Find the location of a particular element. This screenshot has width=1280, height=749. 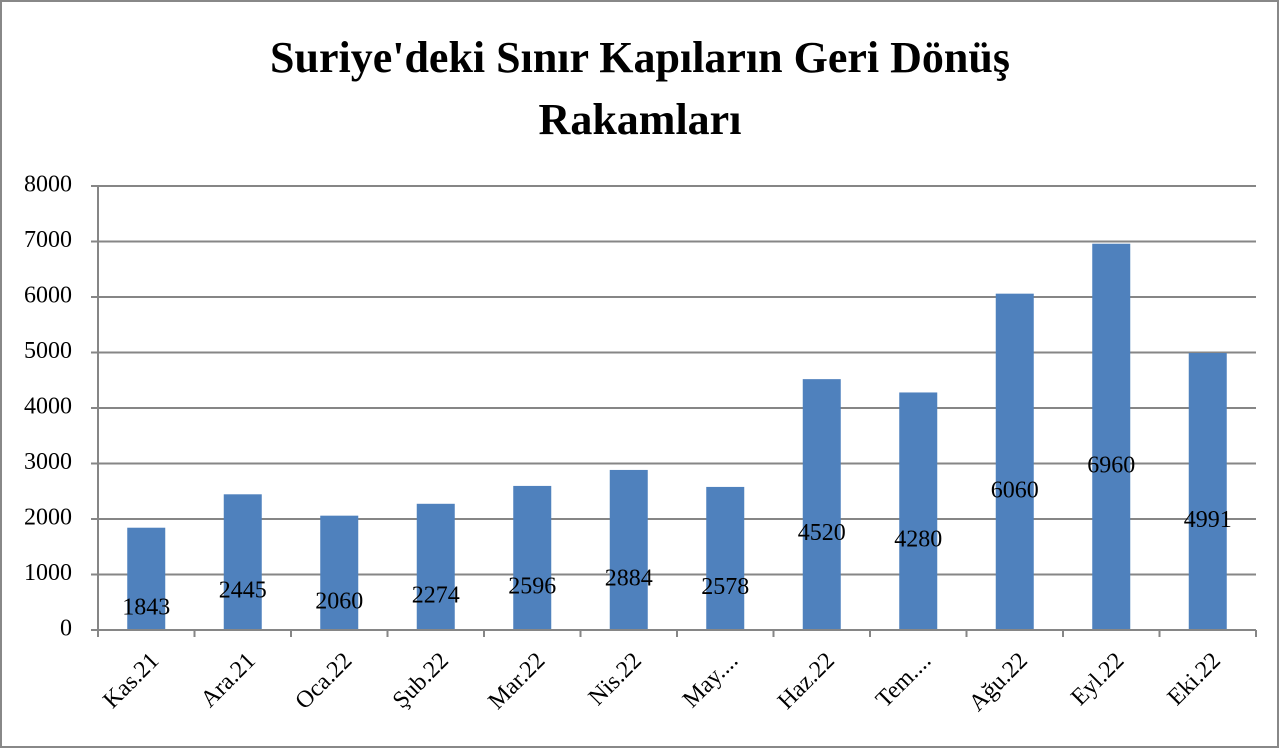

data-label: 6060 is located at coordinates (1015, 490).